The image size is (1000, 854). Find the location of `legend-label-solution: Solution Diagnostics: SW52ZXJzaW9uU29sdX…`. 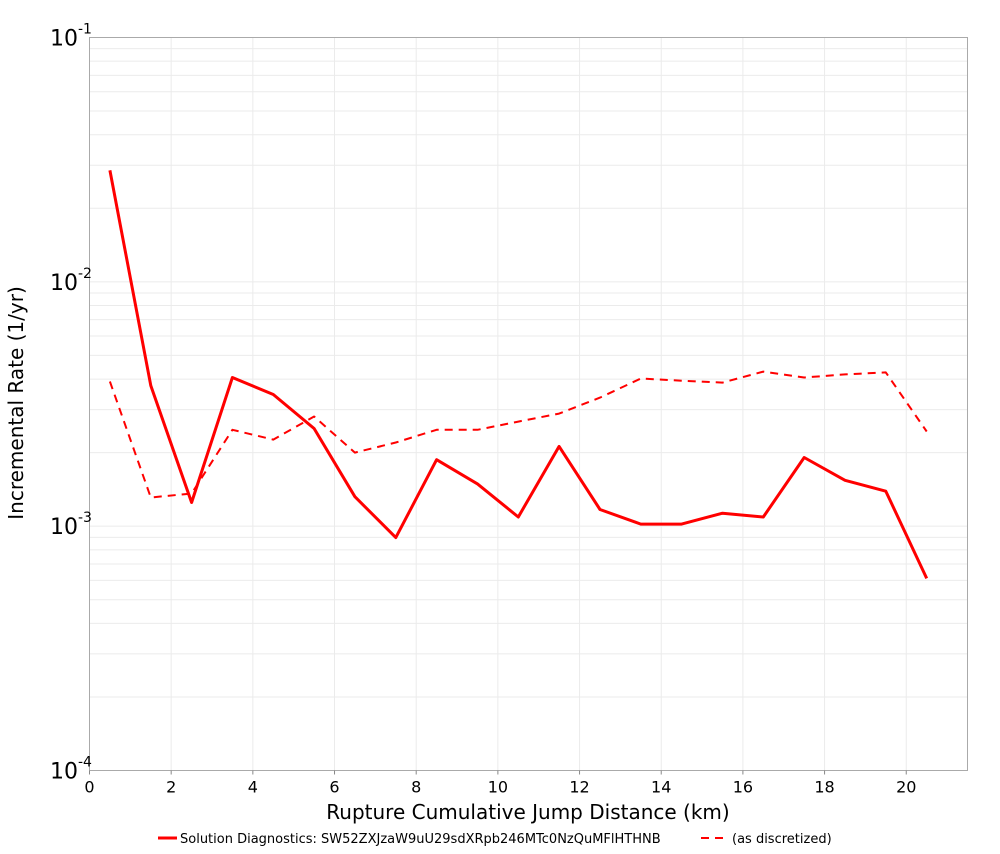

legend-label-solution: Solution Diagnostics: SW52ZXJzaW9uU29sdX… is located at coordinates (420, 839).